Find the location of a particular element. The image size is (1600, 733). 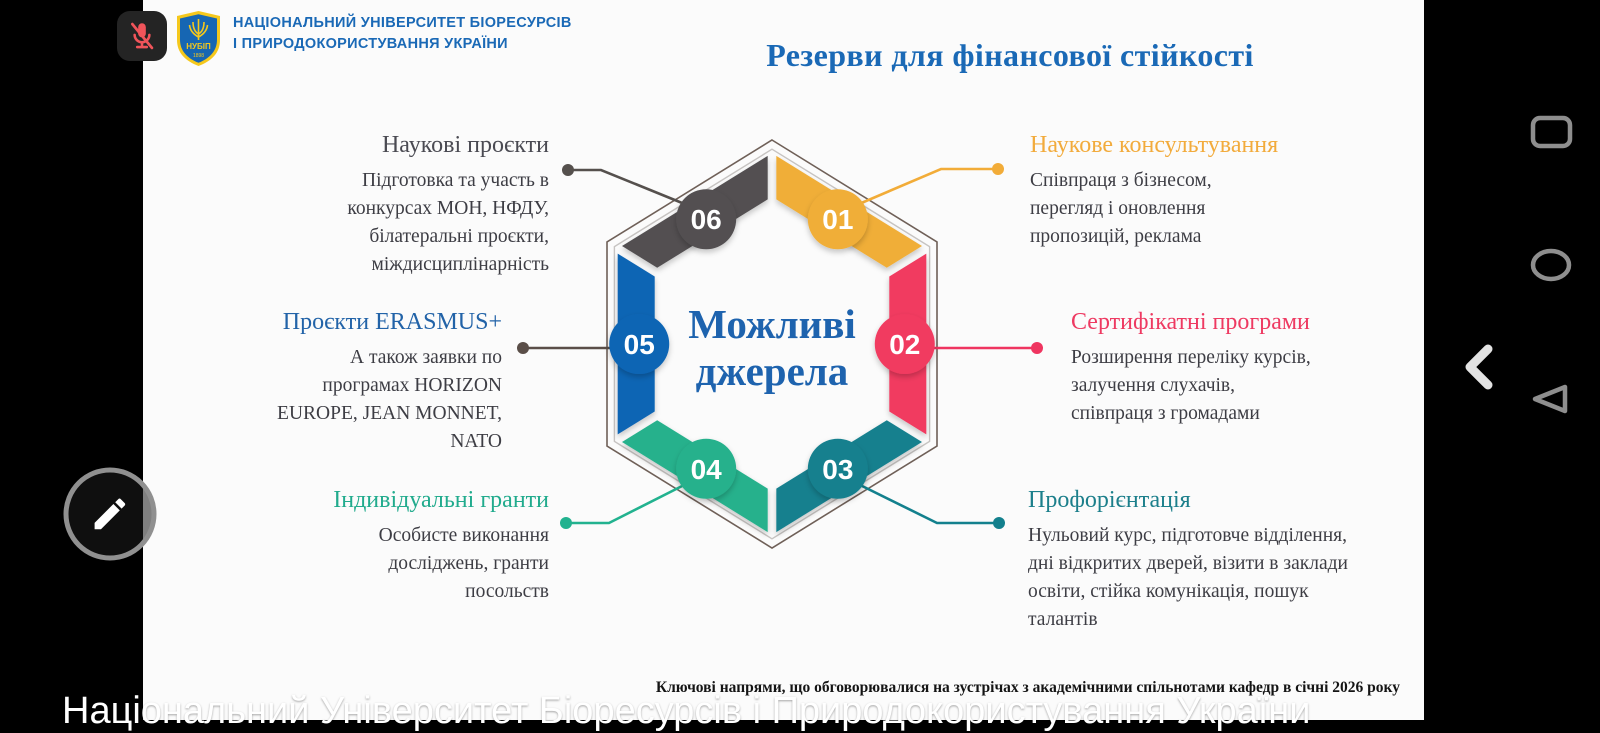

hexagon-center-line1: Можливі is located at coordinates (772, 324).